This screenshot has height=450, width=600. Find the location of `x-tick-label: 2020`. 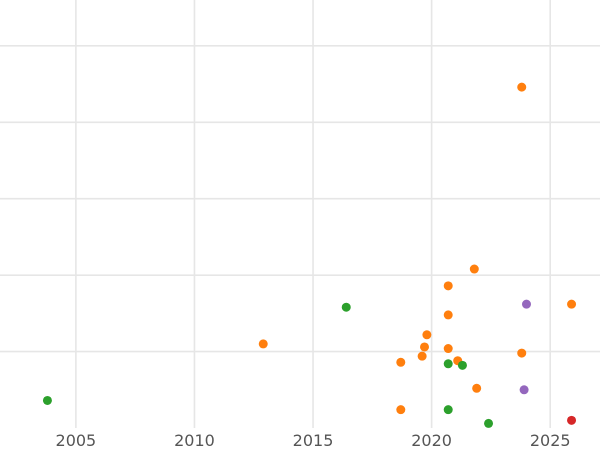

x-tick-label: 2020 is located at coordinates (431, 440).